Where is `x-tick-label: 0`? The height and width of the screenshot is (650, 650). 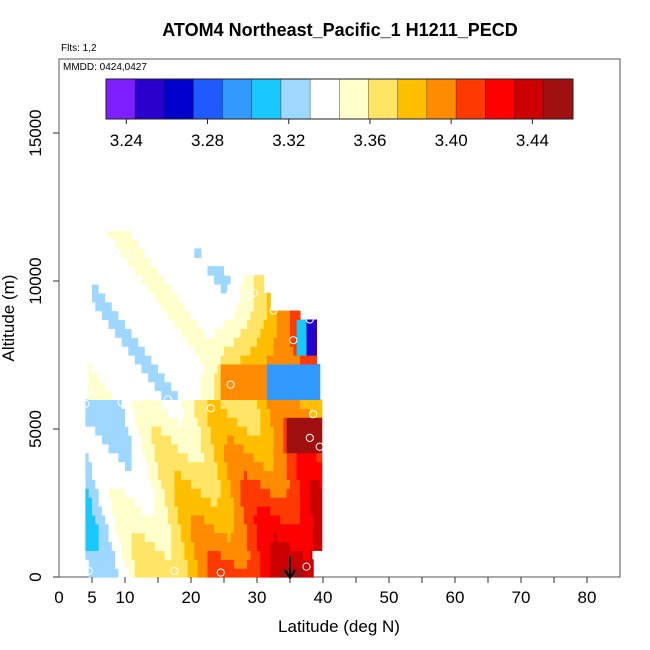 x-tick-label: 0 is located at coordinates (58, 597).